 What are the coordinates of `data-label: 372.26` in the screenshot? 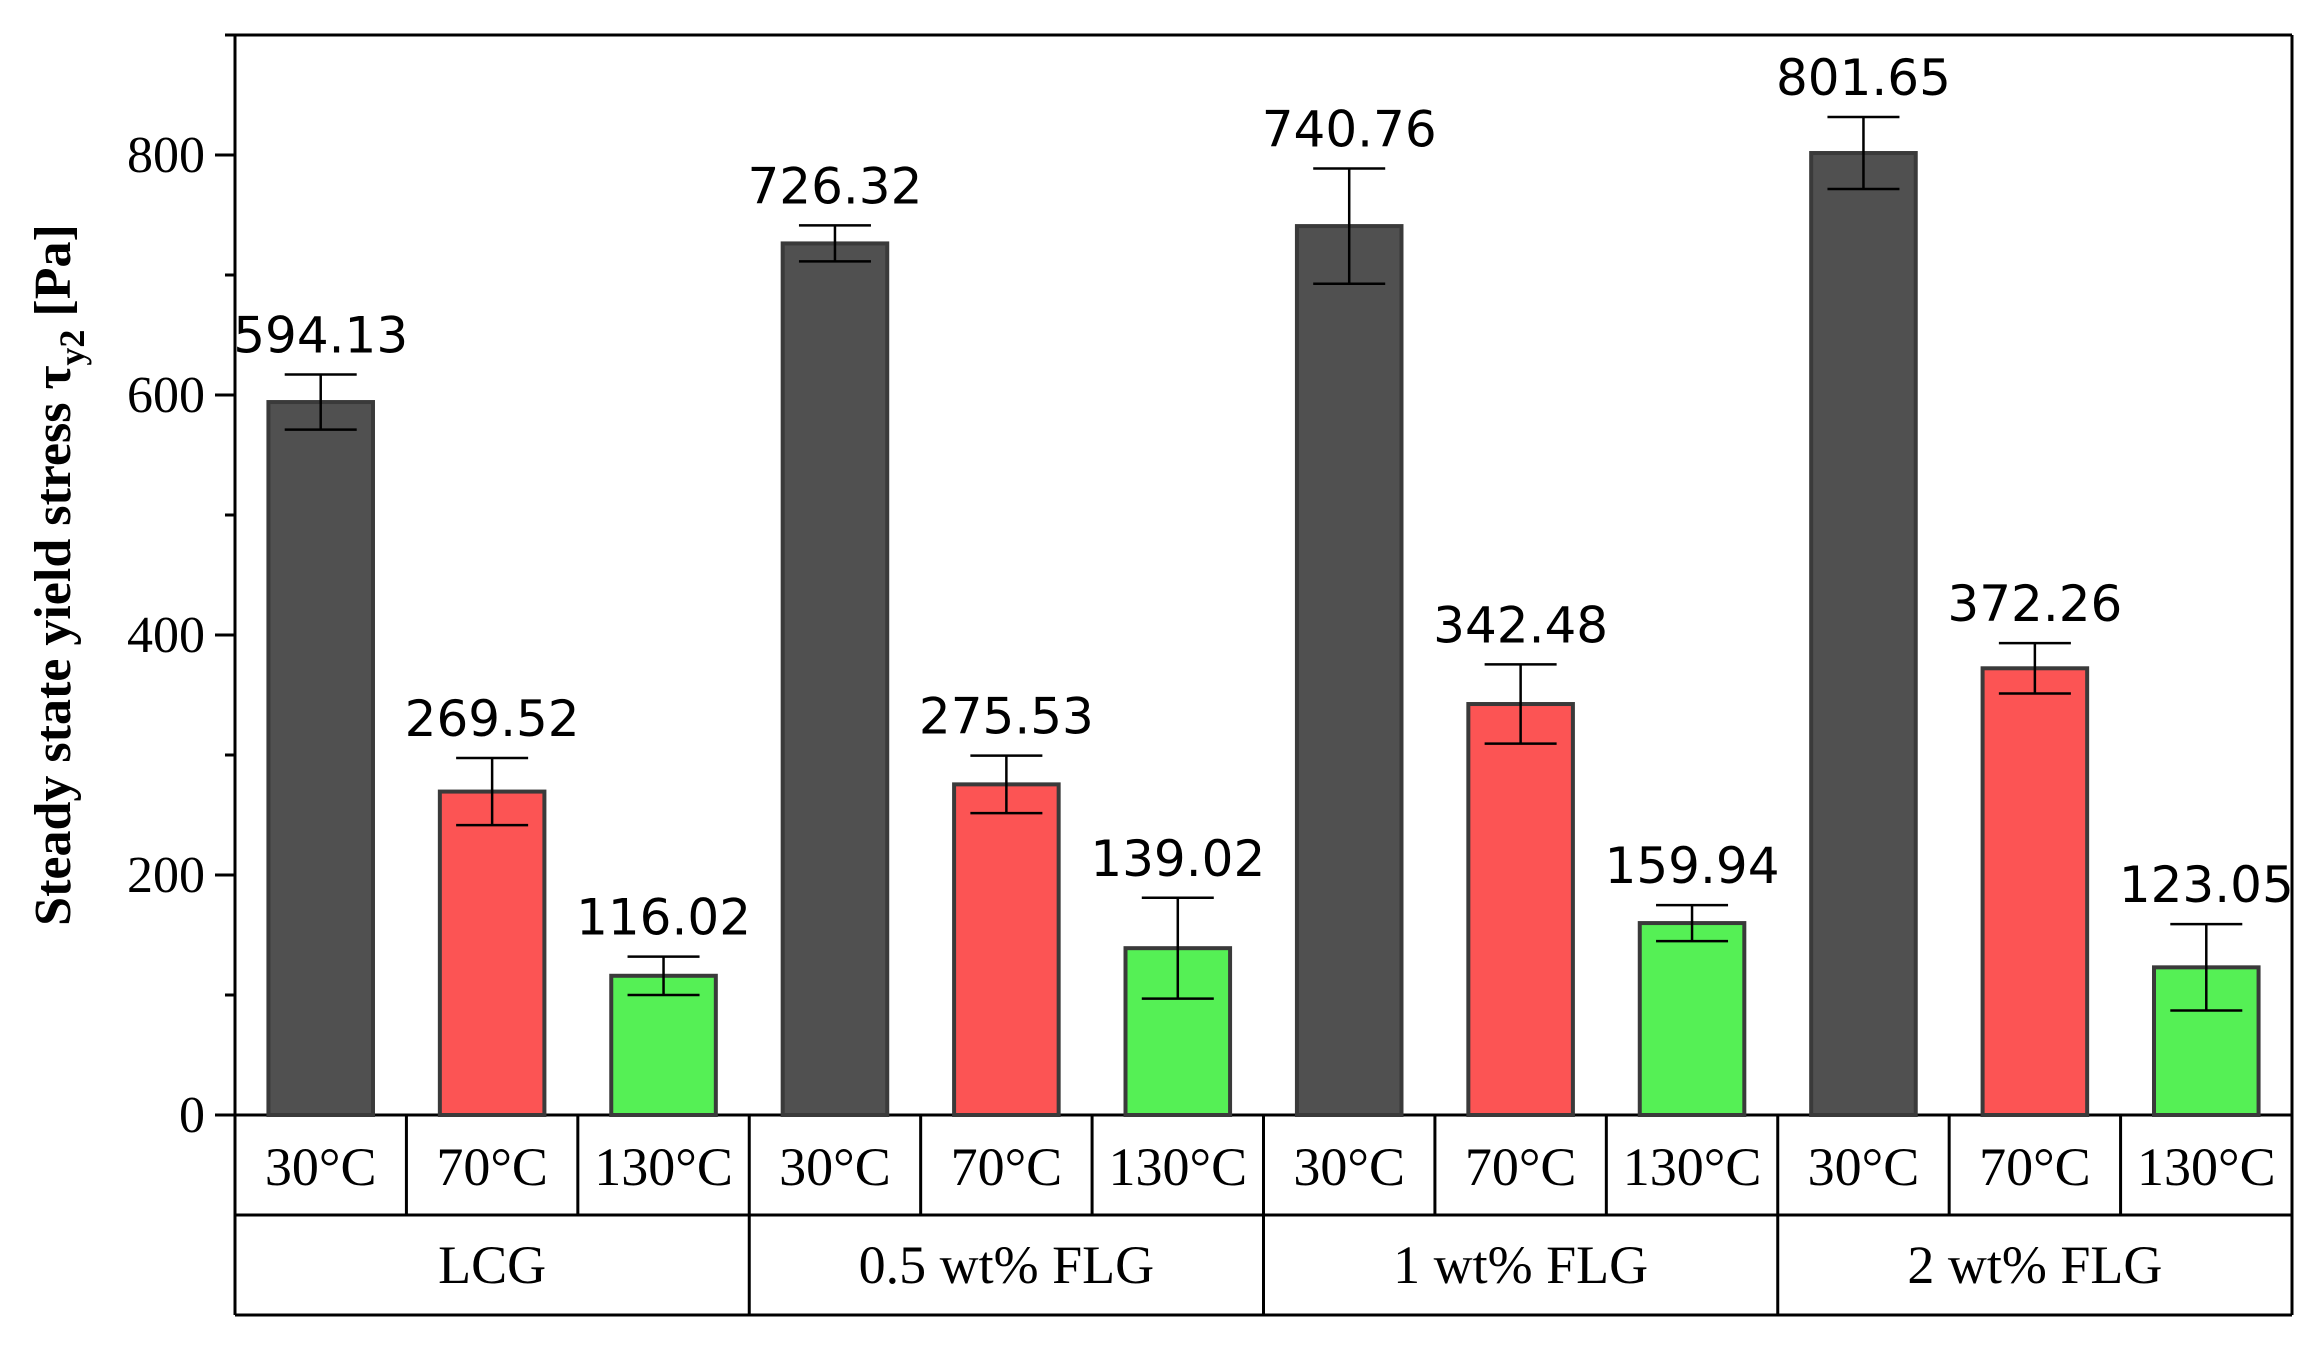 It's located at (2034, 604).